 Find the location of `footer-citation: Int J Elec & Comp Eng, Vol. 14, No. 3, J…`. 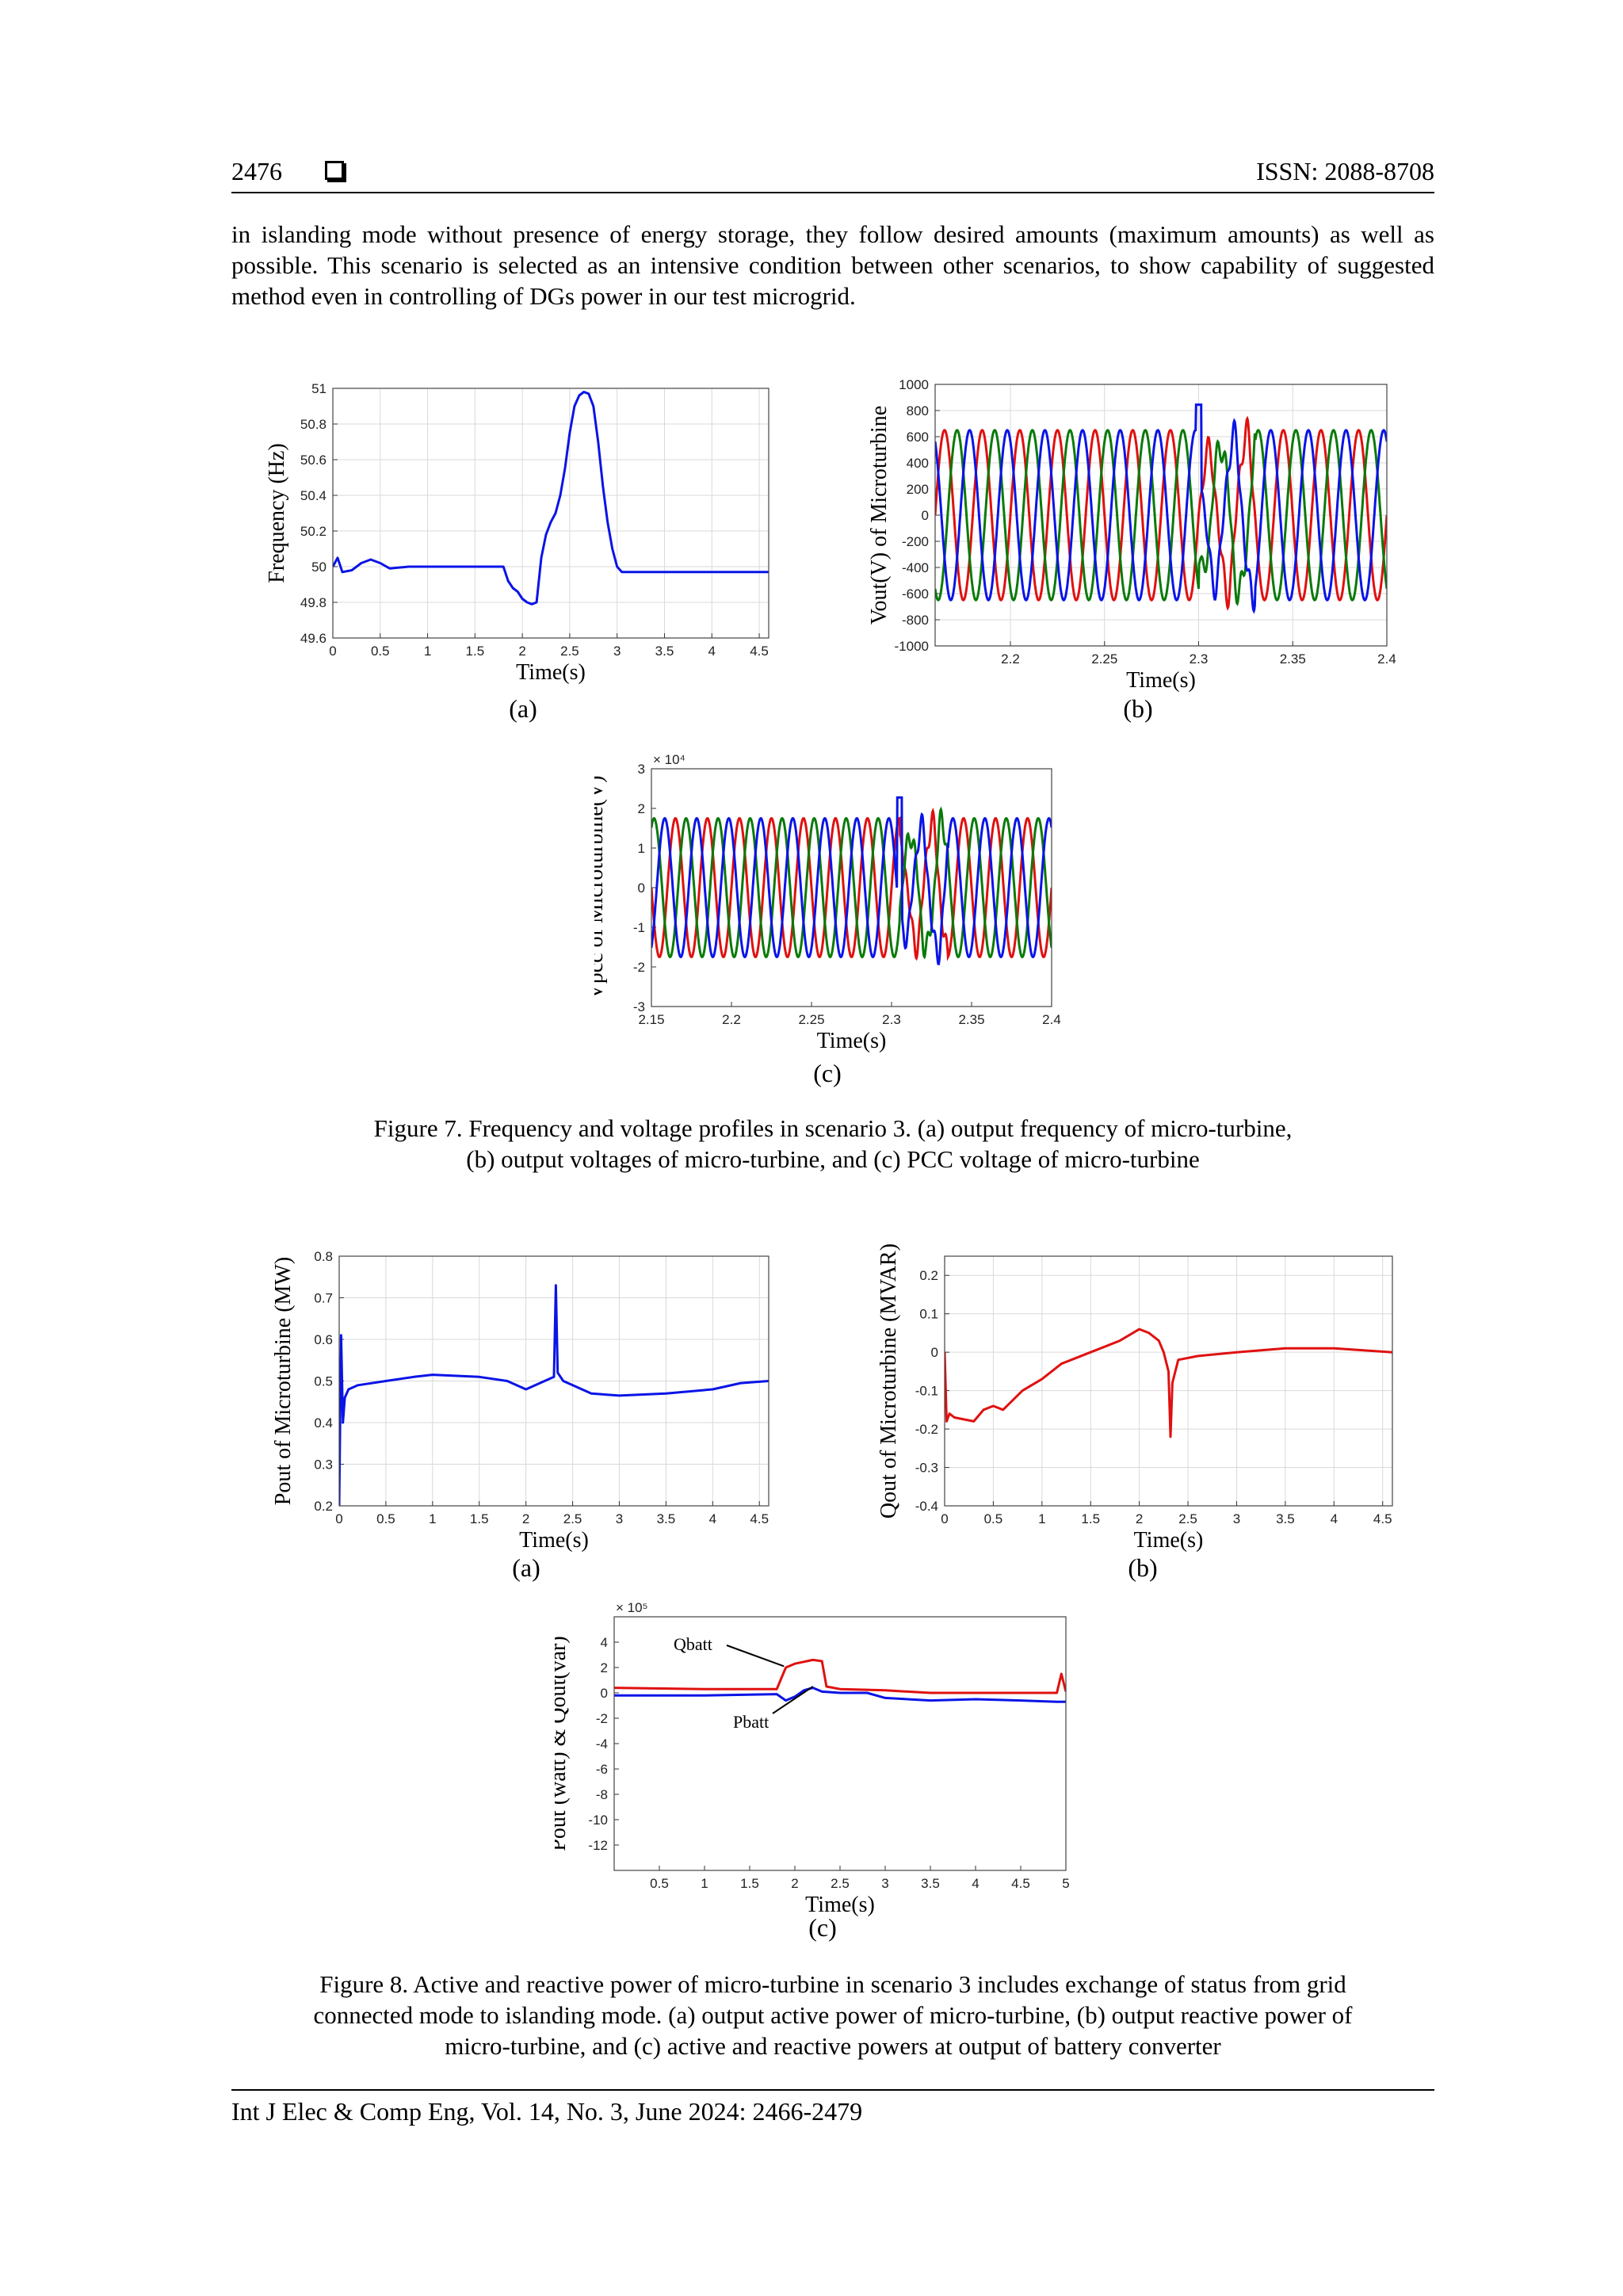

footer-citation: Int J Elec & Comp Eng, Vol. 14, No. 3, J… is located at coordinates (547, 2111).